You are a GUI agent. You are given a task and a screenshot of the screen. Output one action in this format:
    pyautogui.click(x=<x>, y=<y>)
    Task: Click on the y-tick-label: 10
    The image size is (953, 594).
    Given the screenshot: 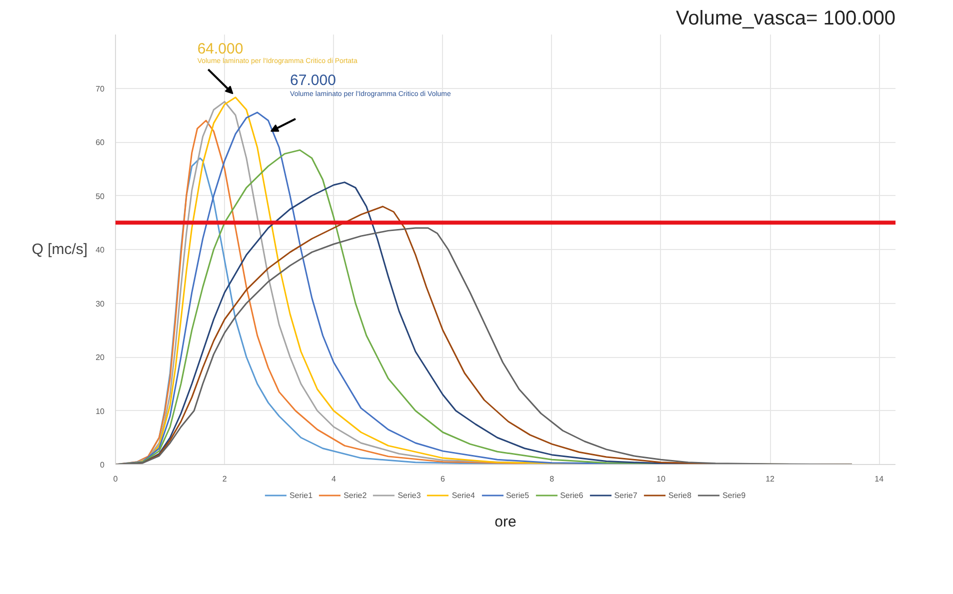 What is the action you would take?
    pyautogui.click(x=101, y=411)
    